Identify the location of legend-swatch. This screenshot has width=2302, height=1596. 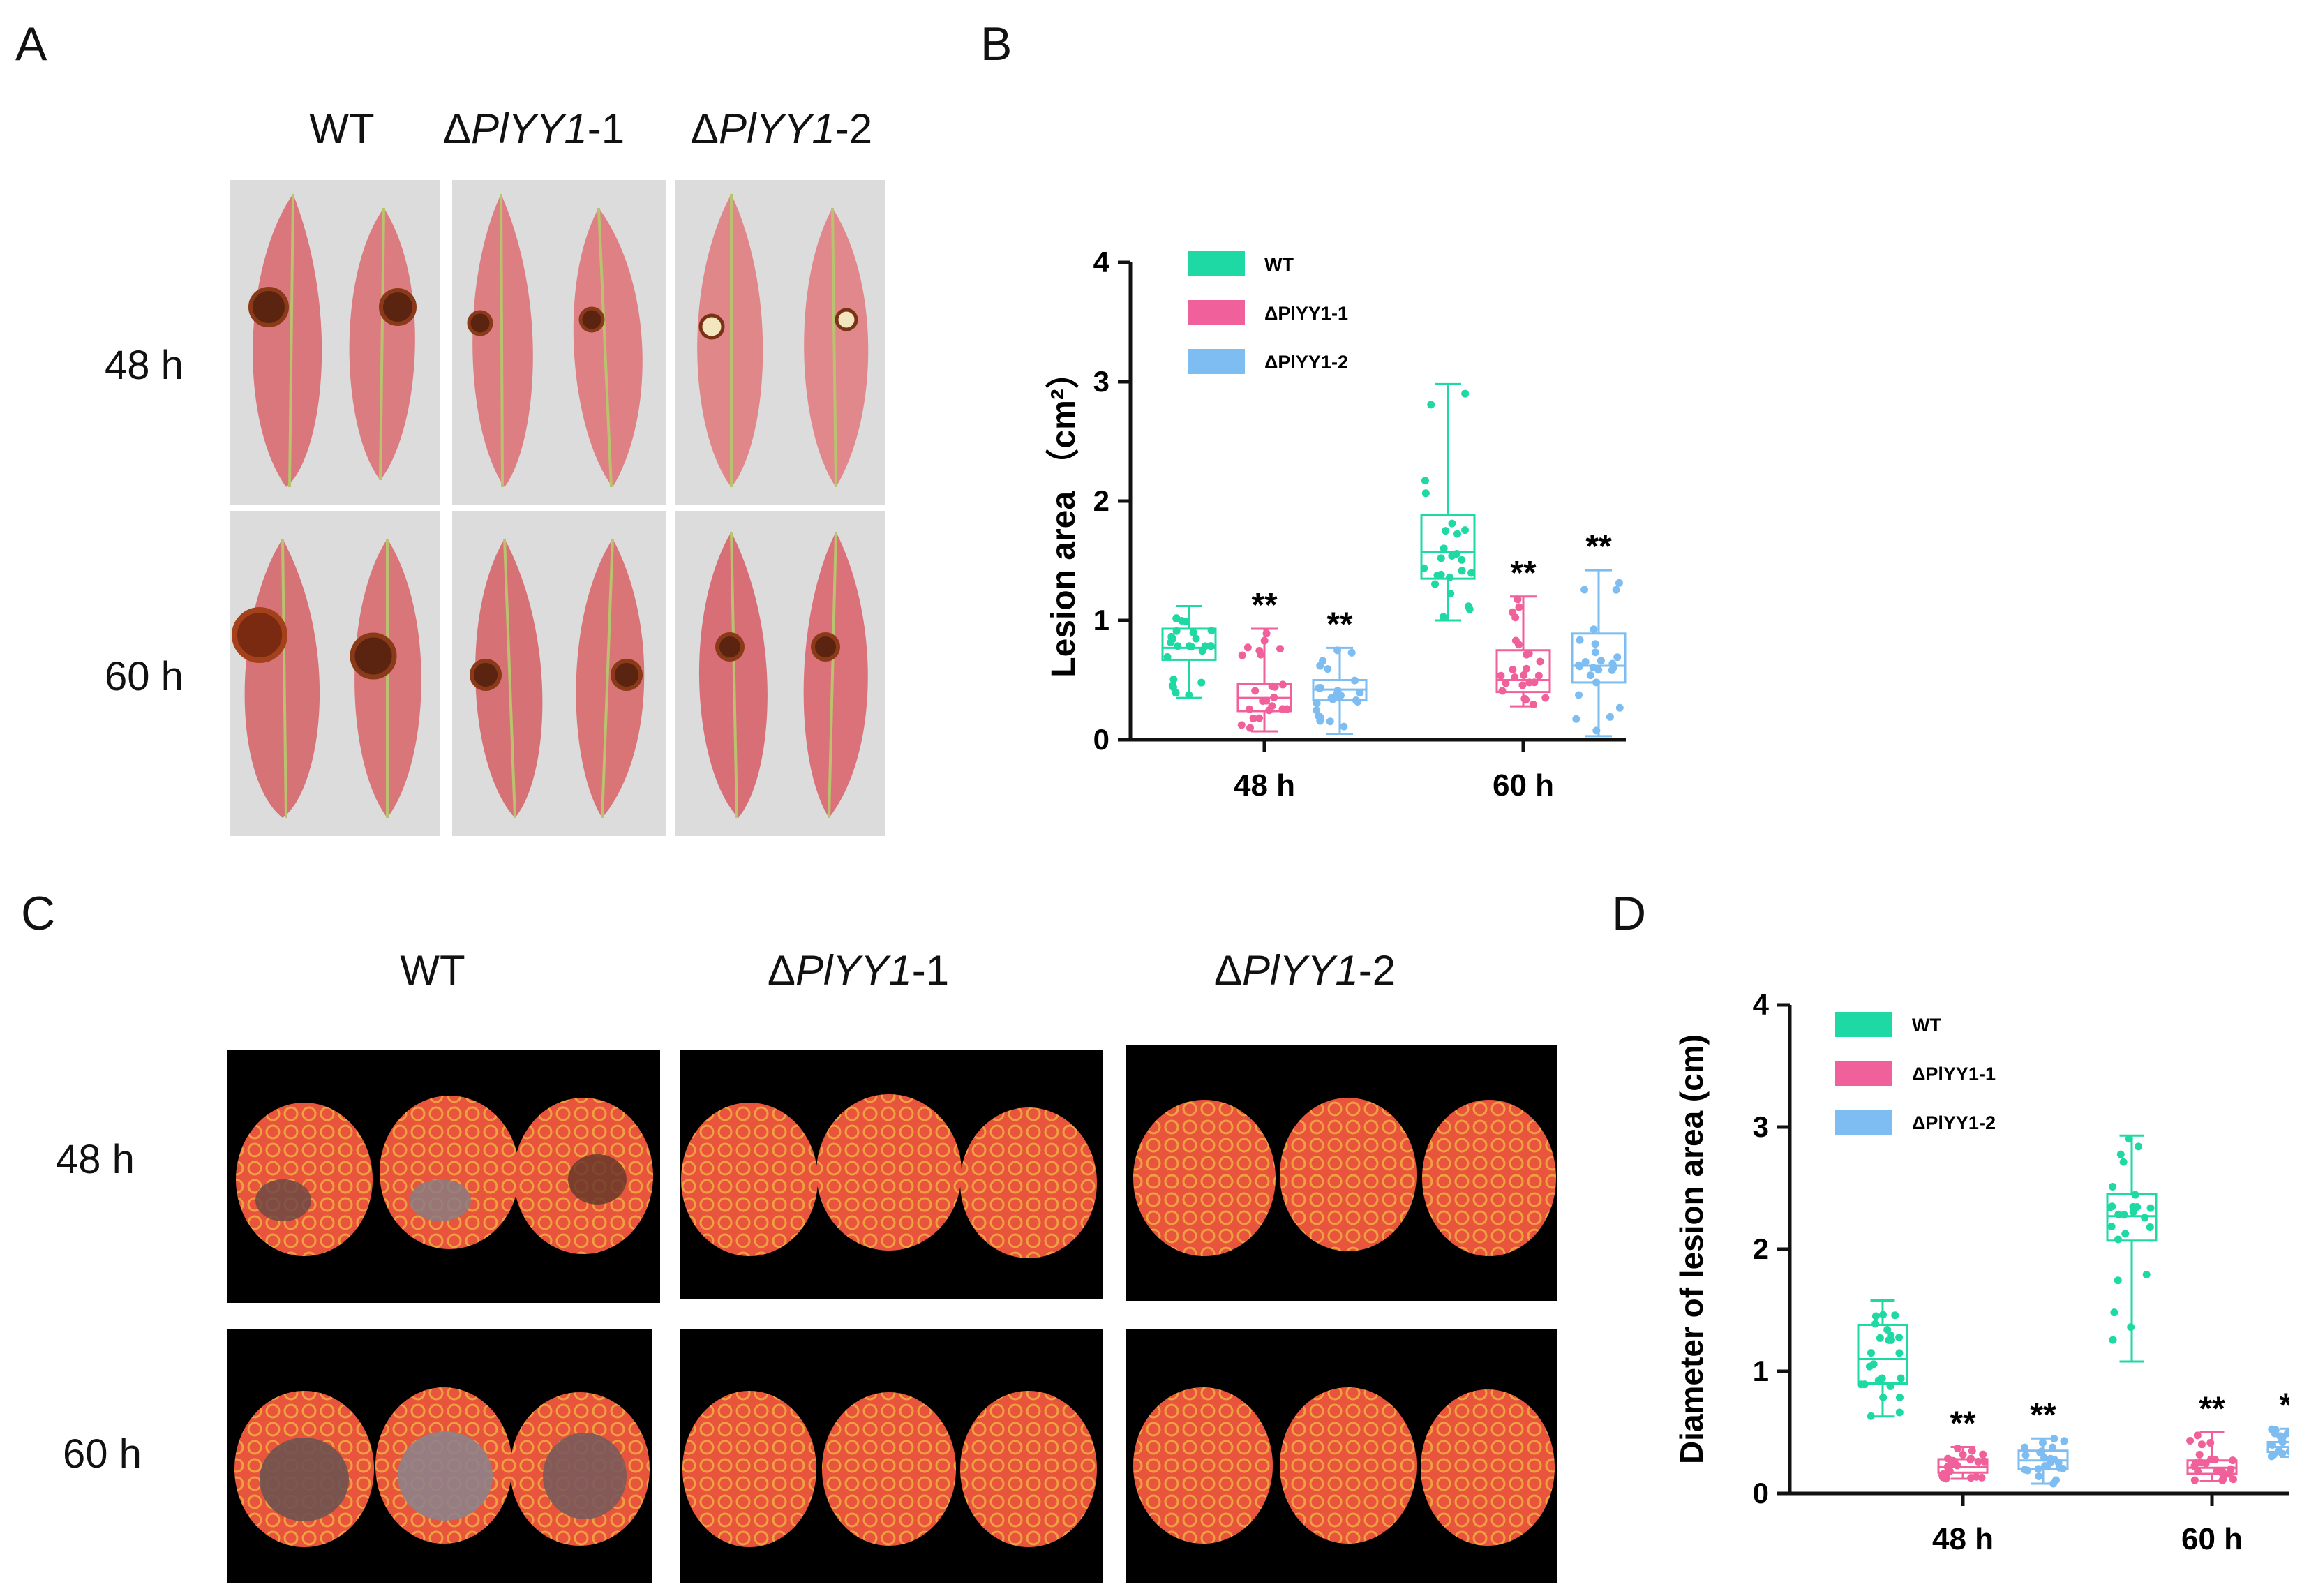
(1216, 263).